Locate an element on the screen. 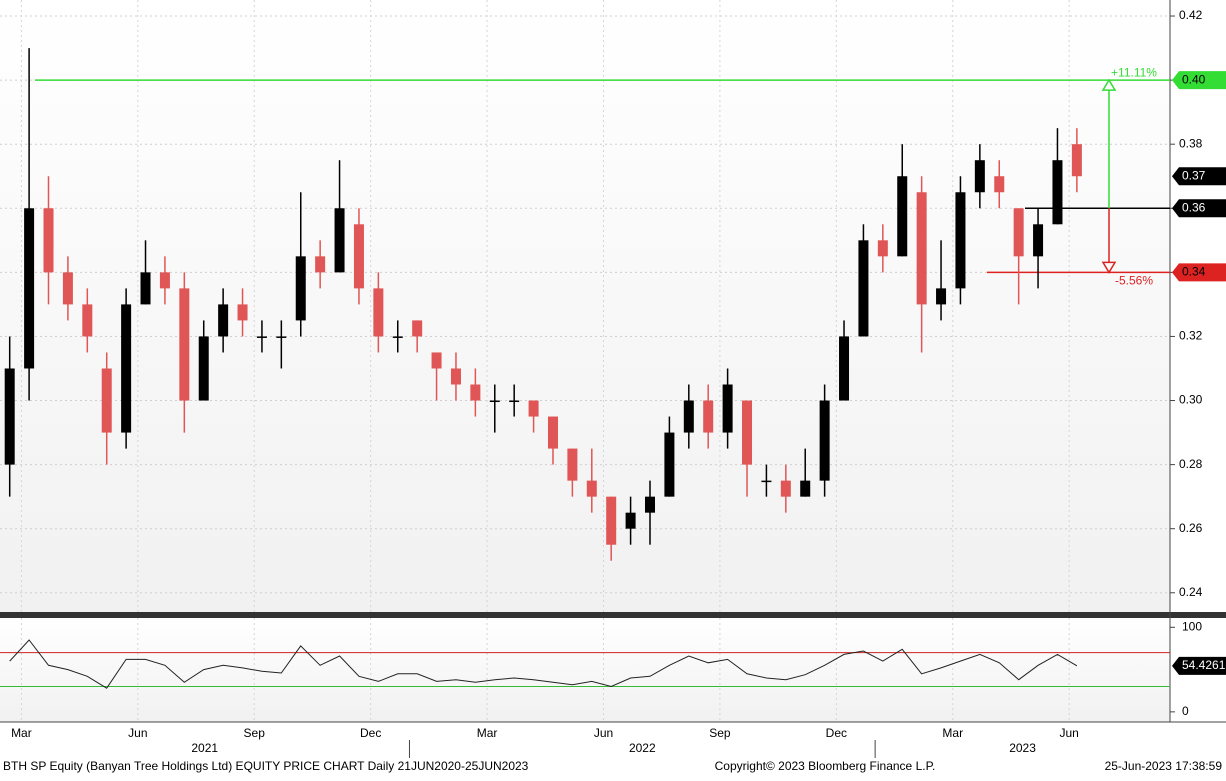 The image size is (1226, 781). year-label: 2022 is located at coordinates (642, 748).